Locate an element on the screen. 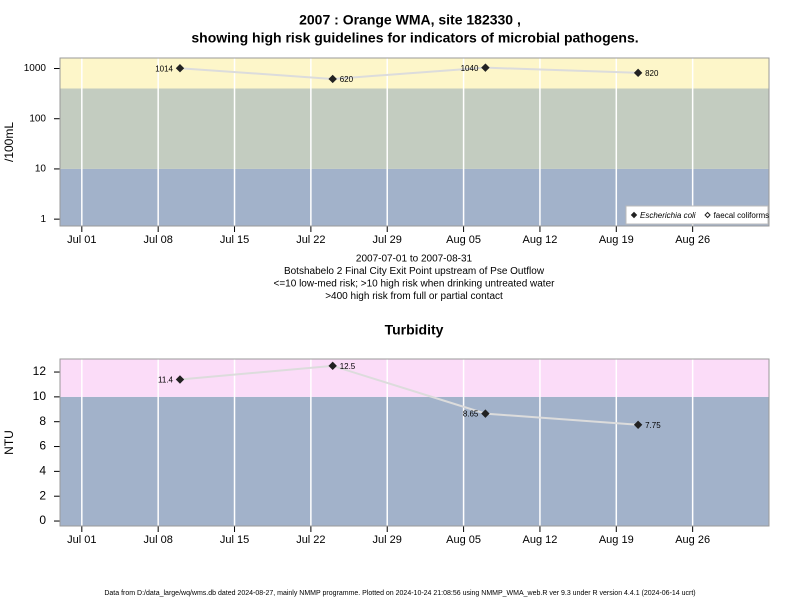 Image resolution: width=800 pixels, height=600 pixels. y-tick-label: 12 is located at coordinates (40, 371).